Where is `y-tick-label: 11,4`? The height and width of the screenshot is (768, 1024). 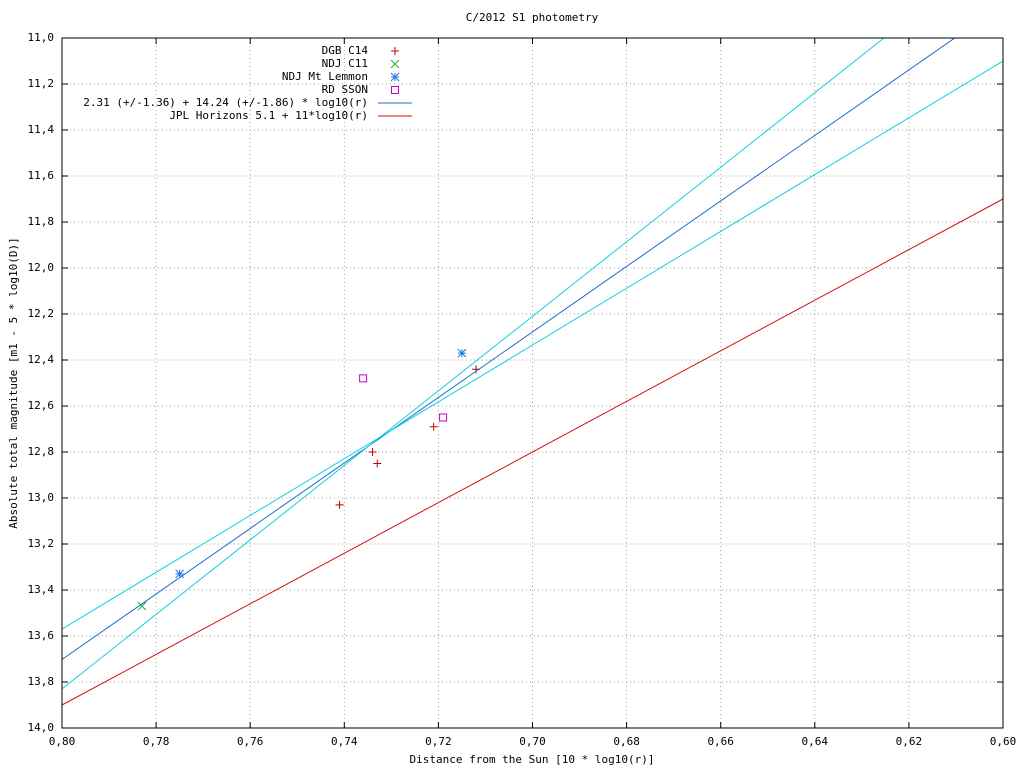 y-tick-label: 11,4 is located at coordinates (41, 129).